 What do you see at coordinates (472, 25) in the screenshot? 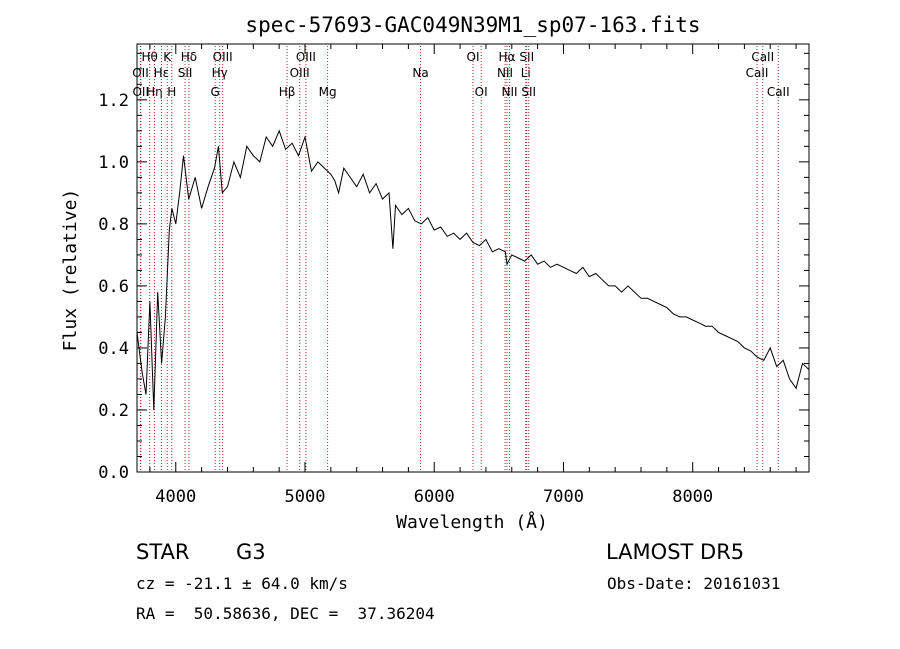
I see `chart-title: spec-57693-GAC049N39M1_sp07-163.fits` at bounding box center [472, 25].